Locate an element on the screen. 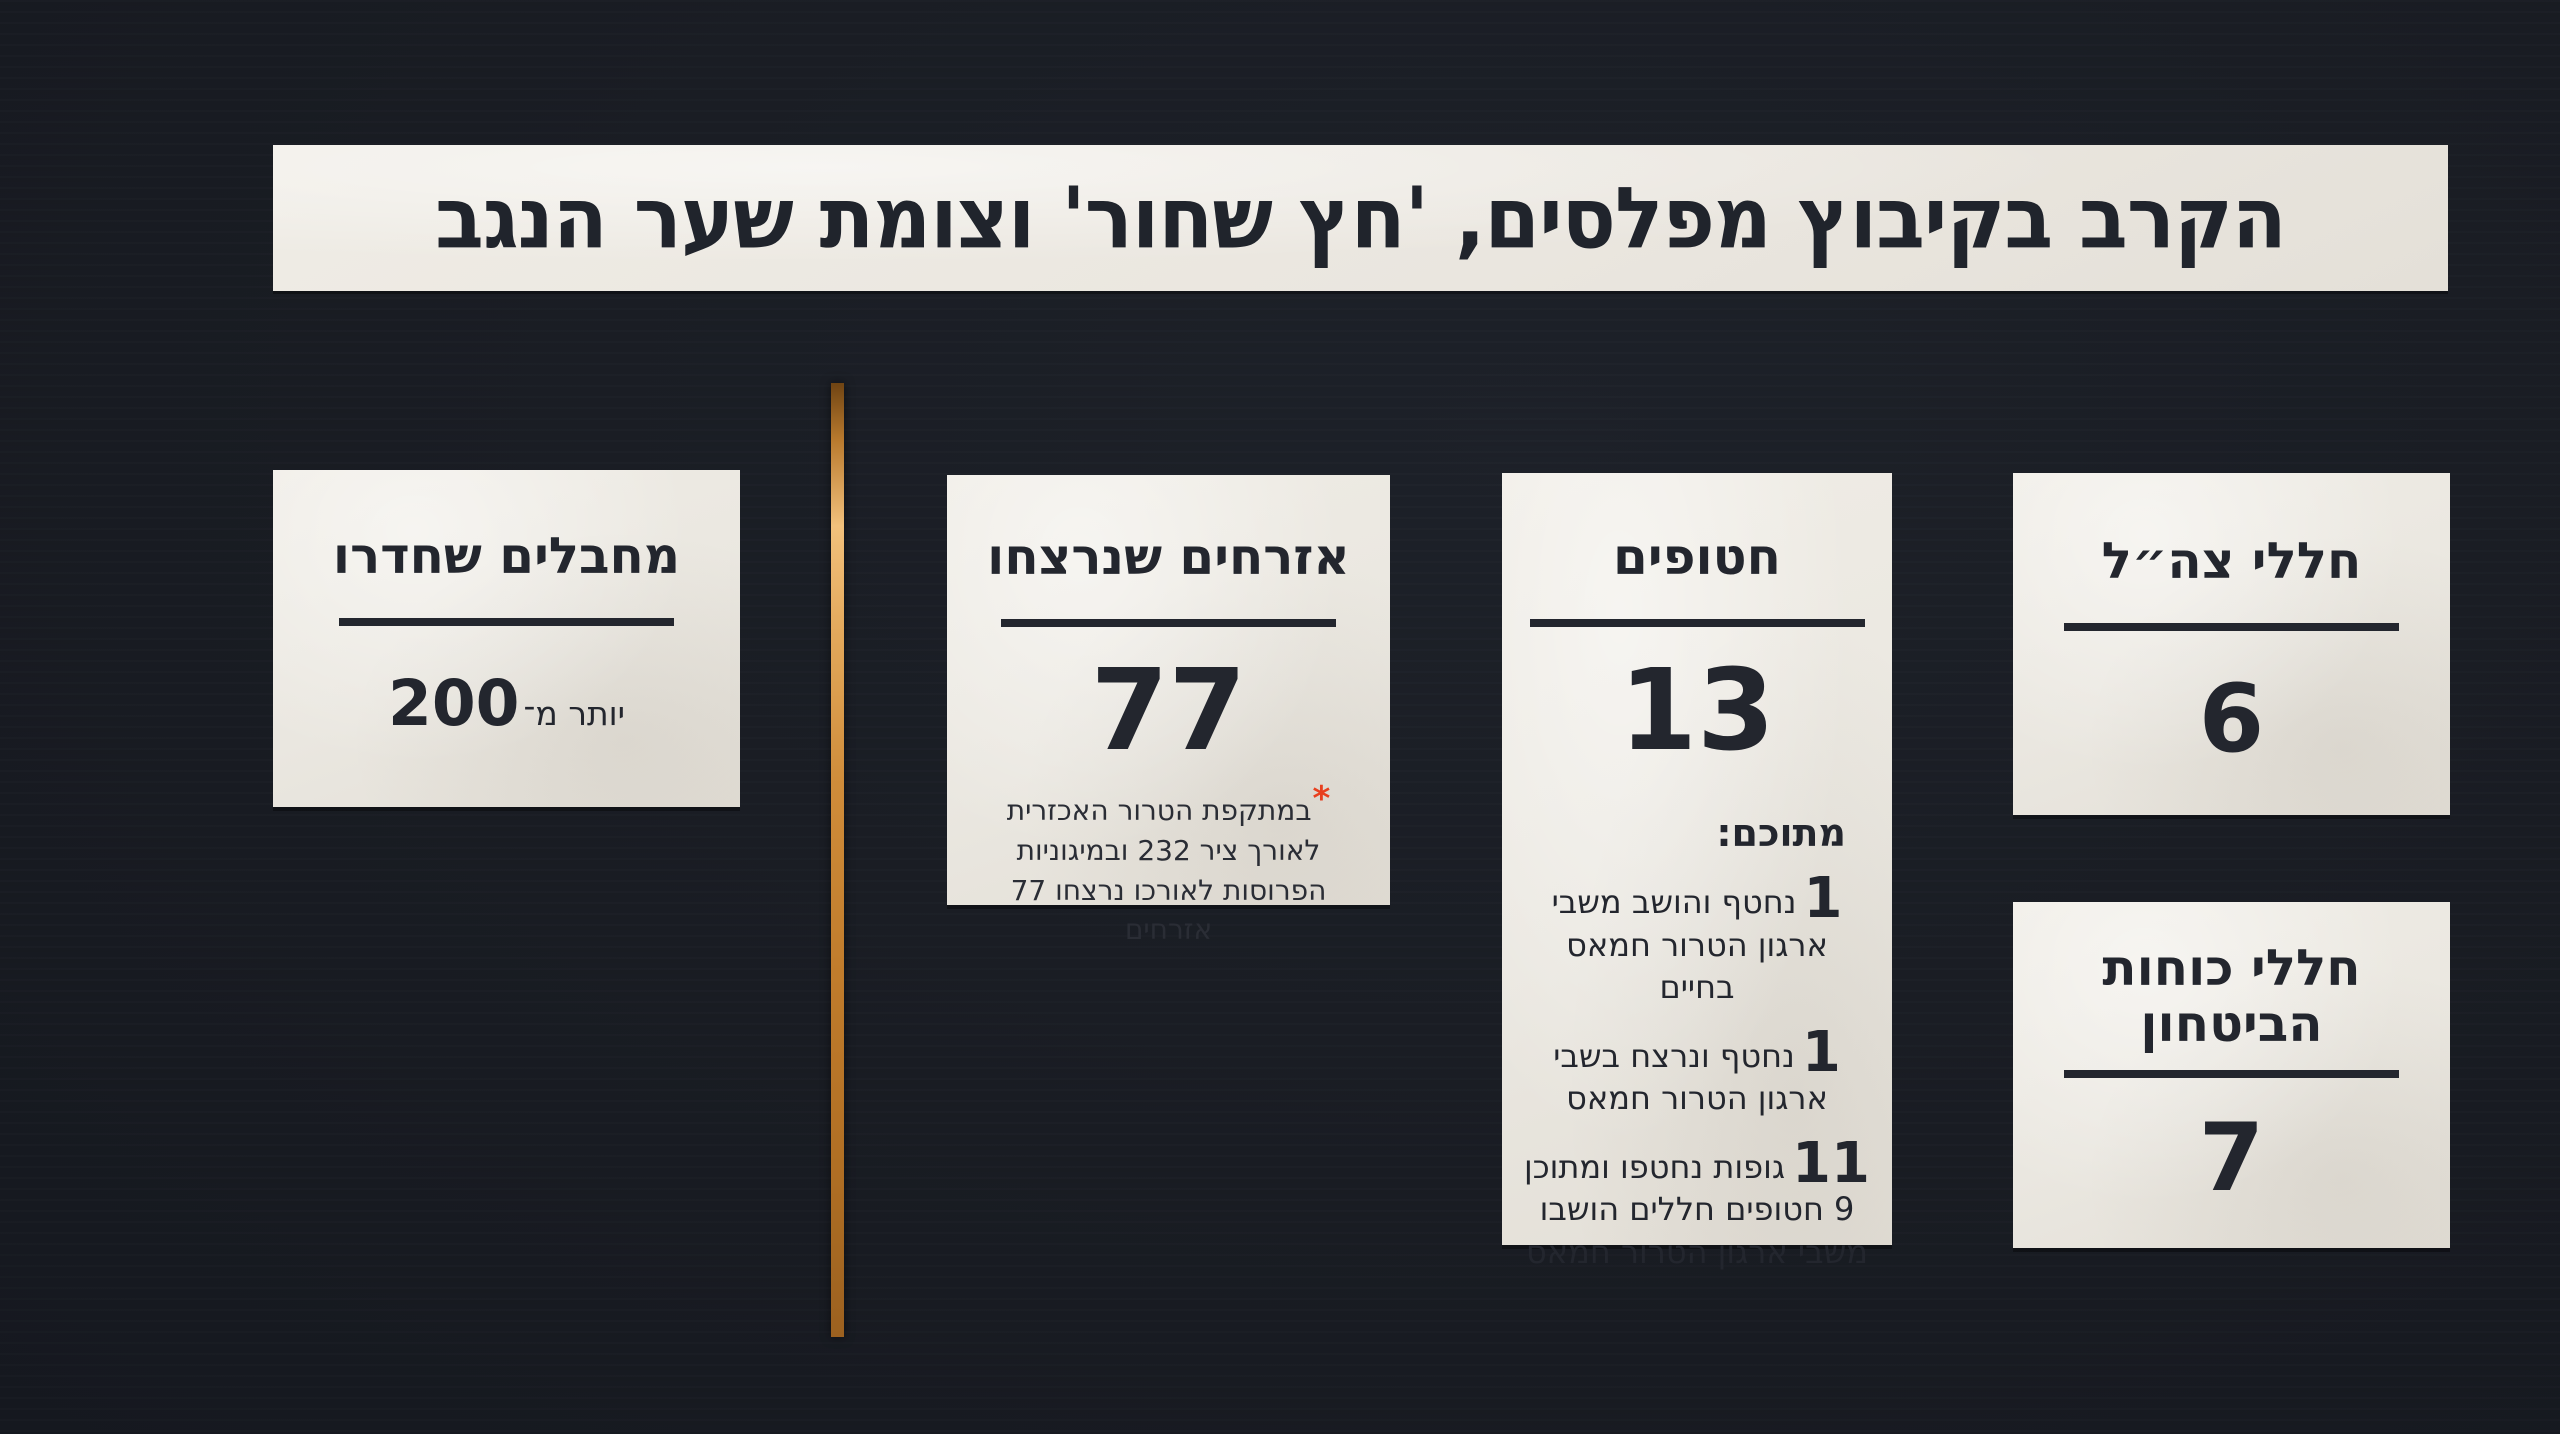 The width and height of the screenshot is (2560, 1434). hostage-breakdown-item: 1נחטף ונרצח בשבי ארגון הטרור חמאס is located at coordinates (1697, 1072).